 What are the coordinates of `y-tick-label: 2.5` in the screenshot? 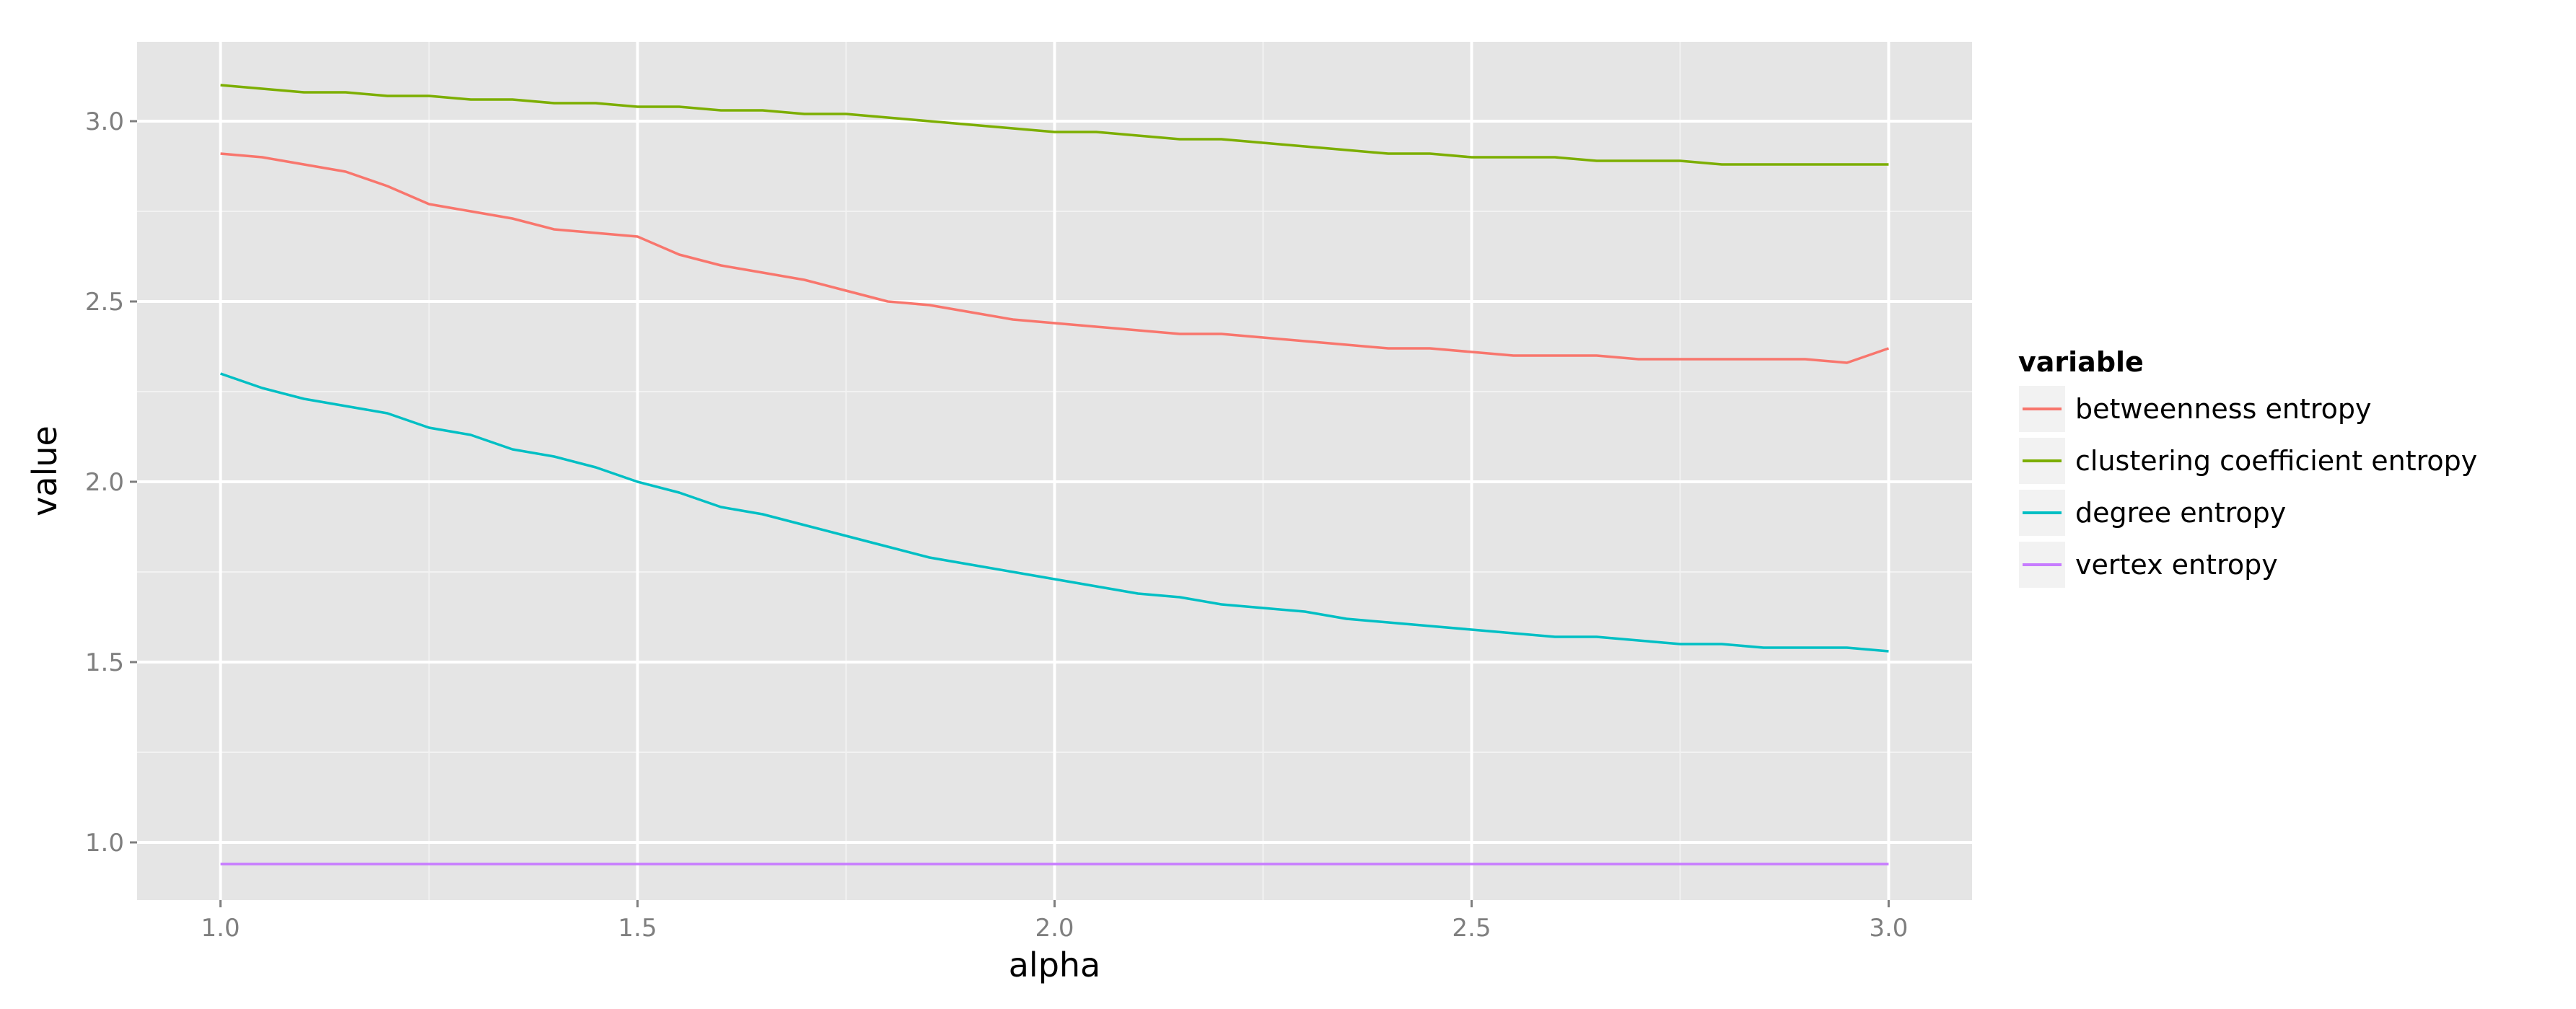 It's located at (105, 302).